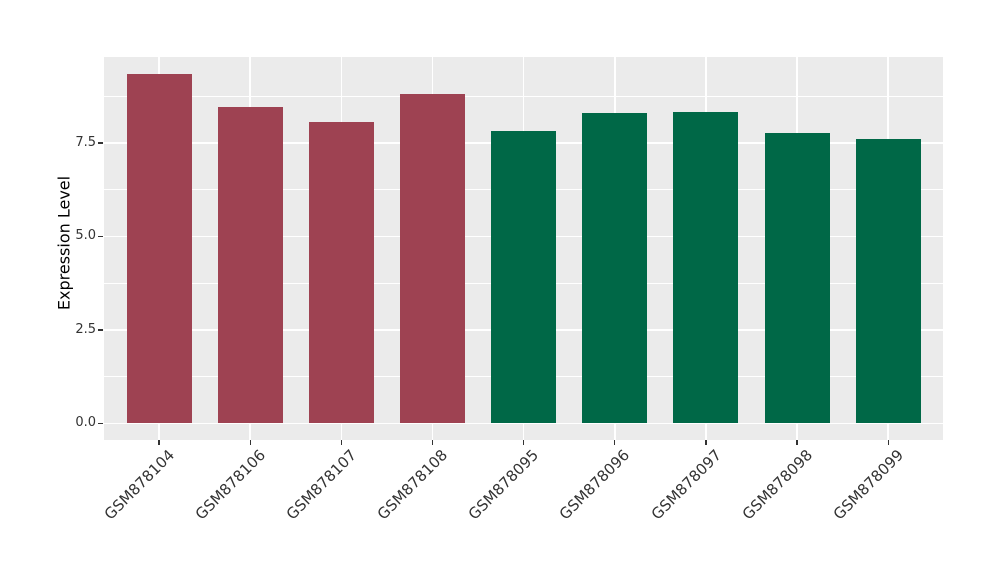 The image size is (1000, 580). Describe the element at coordinates (797, 278) in the screenshot. I see `bar-GSM878098` at that location.